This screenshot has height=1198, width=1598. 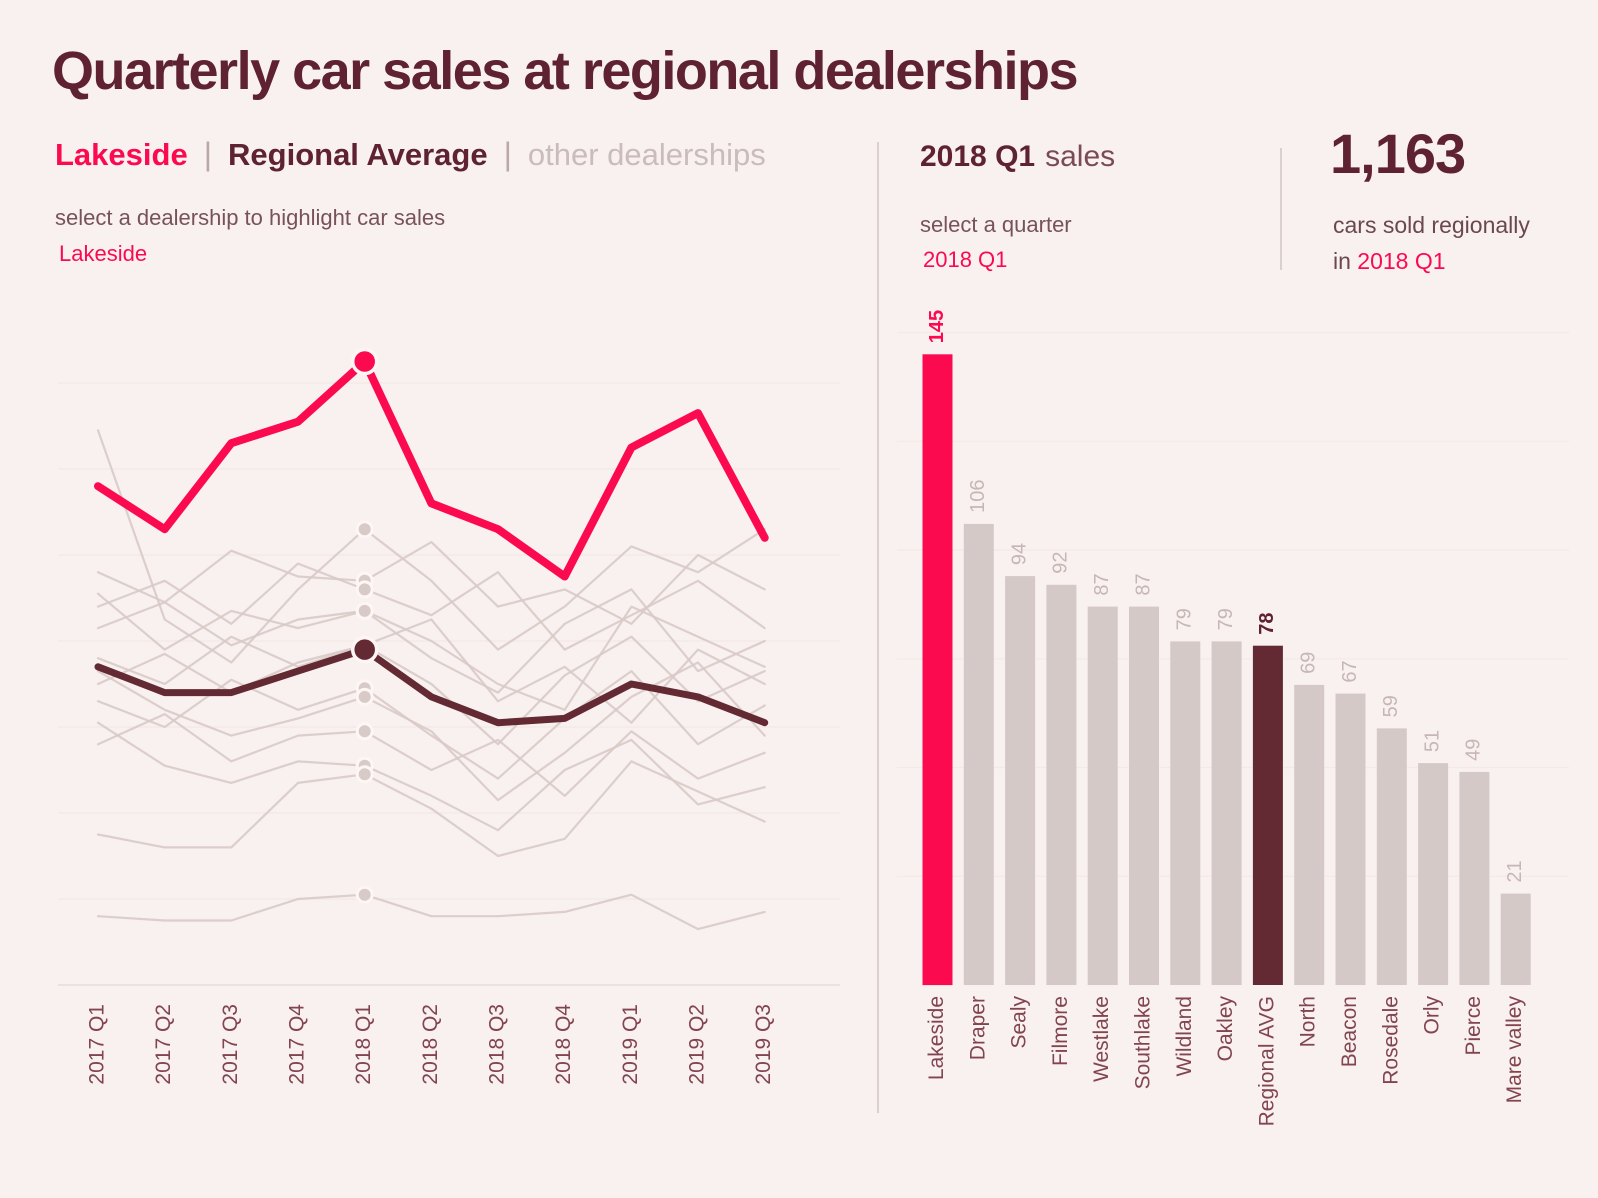 I want to click on series-line-orly, so click(x=431, y=776).